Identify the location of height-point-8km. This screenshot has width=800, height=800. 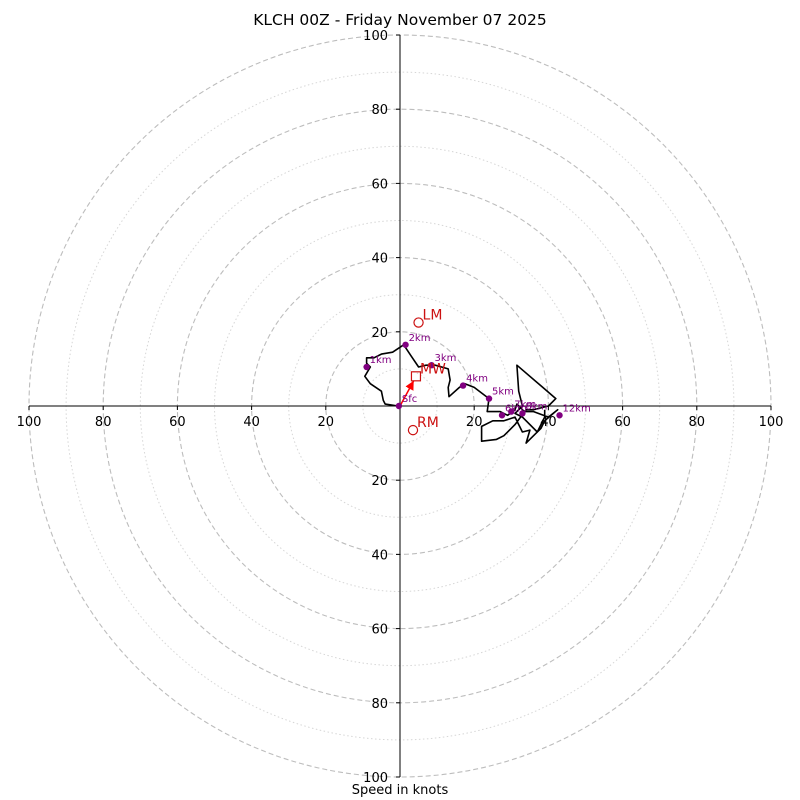
(522, 413).